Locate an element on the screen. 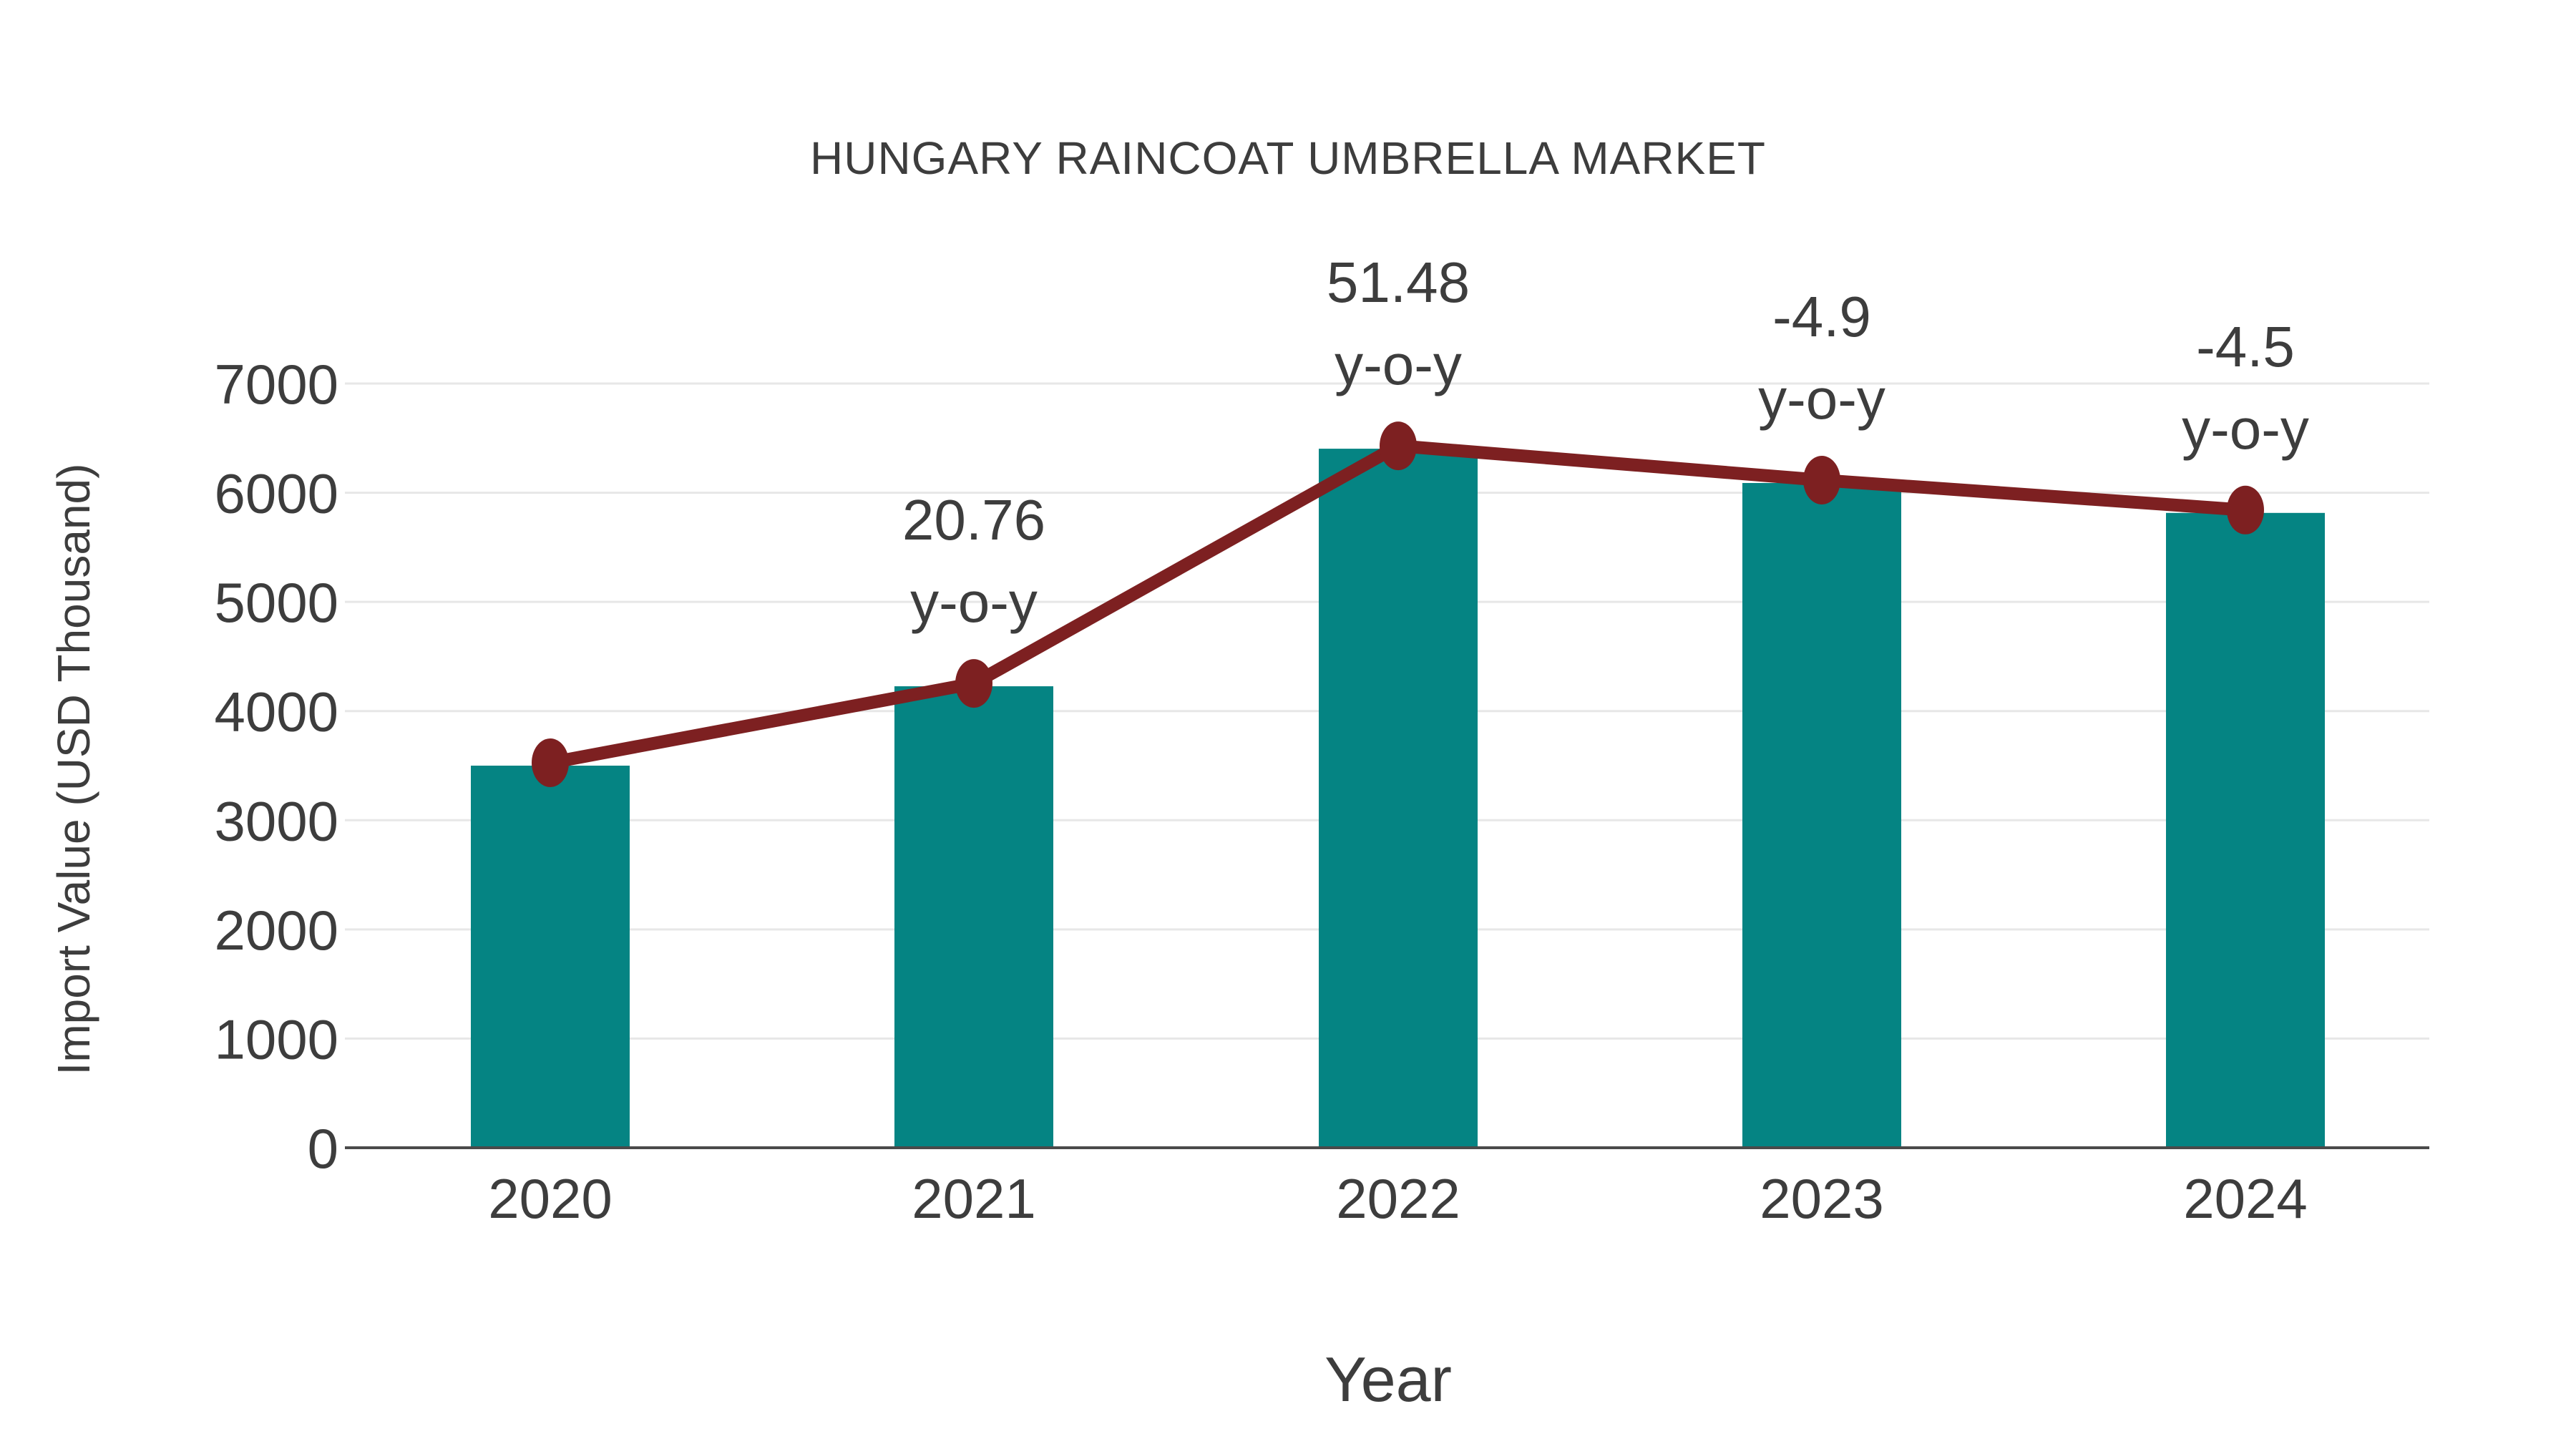 The image size is (2576, 1449). chart-title: HUNGARY RAINCOAT UMBRELLA MARKET is located at coordinates (1288, 158).